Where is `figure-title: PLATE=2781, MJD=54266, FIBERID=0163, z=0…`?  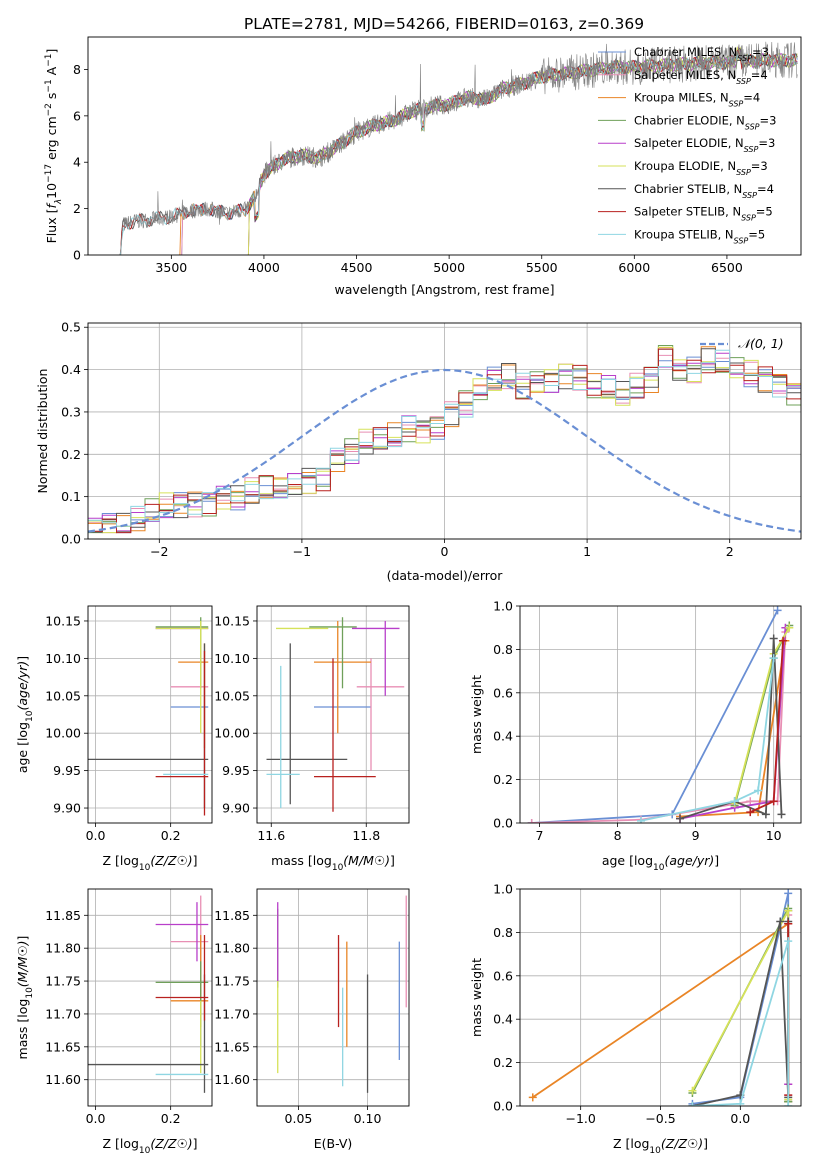 figure-title: PLATE=2781, MJD=54266, FIBERID=0163, z=0… is located at coordinates (444, 24).